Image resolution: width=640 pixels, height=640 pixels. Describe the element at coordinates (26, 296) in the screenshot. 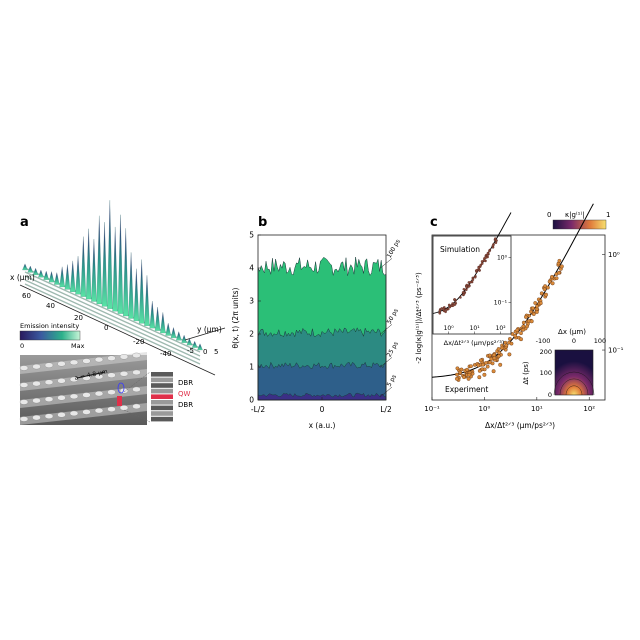

I see `panel-a-x-tick: 60` at that location.